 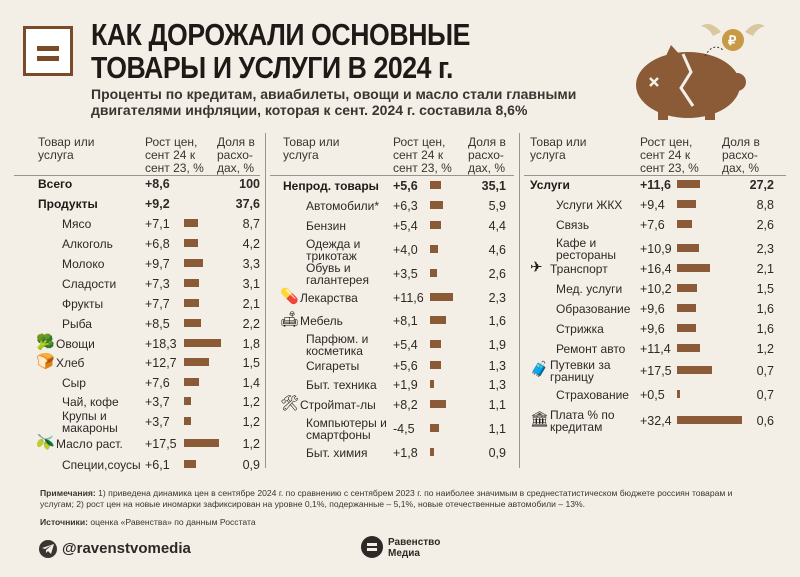 I want to click on row-label: Мед. услуги, so click(x=589, y=289).